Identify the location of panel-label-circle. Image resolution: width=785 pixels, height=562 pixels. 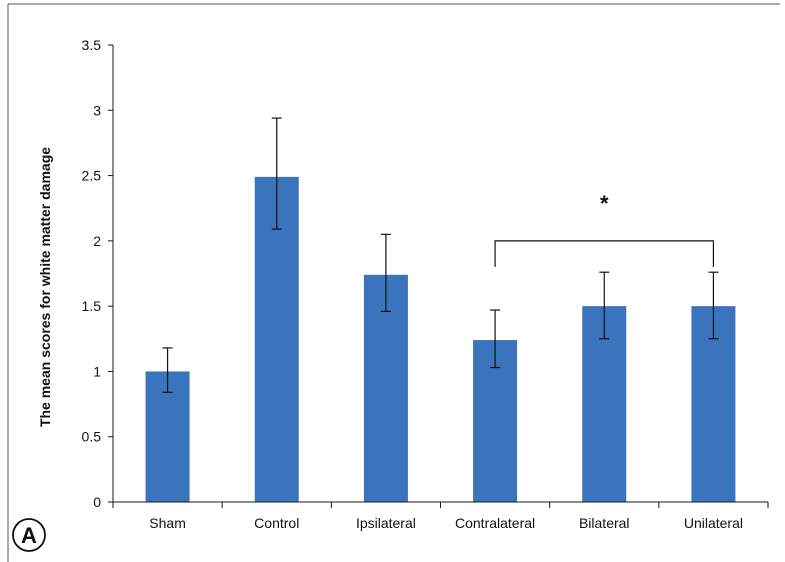
(29, 535).